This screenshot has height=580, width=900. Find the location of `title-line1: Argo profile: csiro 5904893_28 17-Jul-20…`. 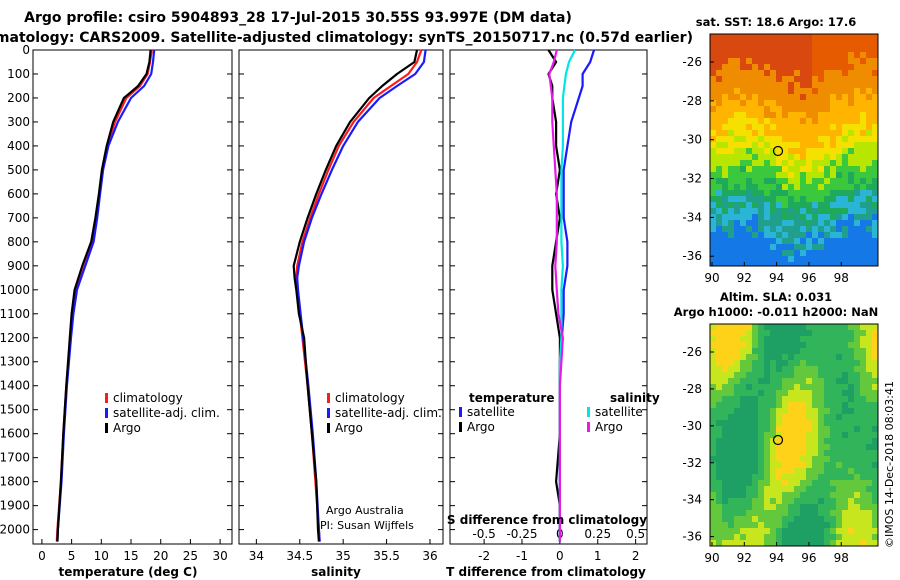

title-line1: Argo profile: csiro 5904893_28 17-Jul-20… is located at coordinates (298, 18).